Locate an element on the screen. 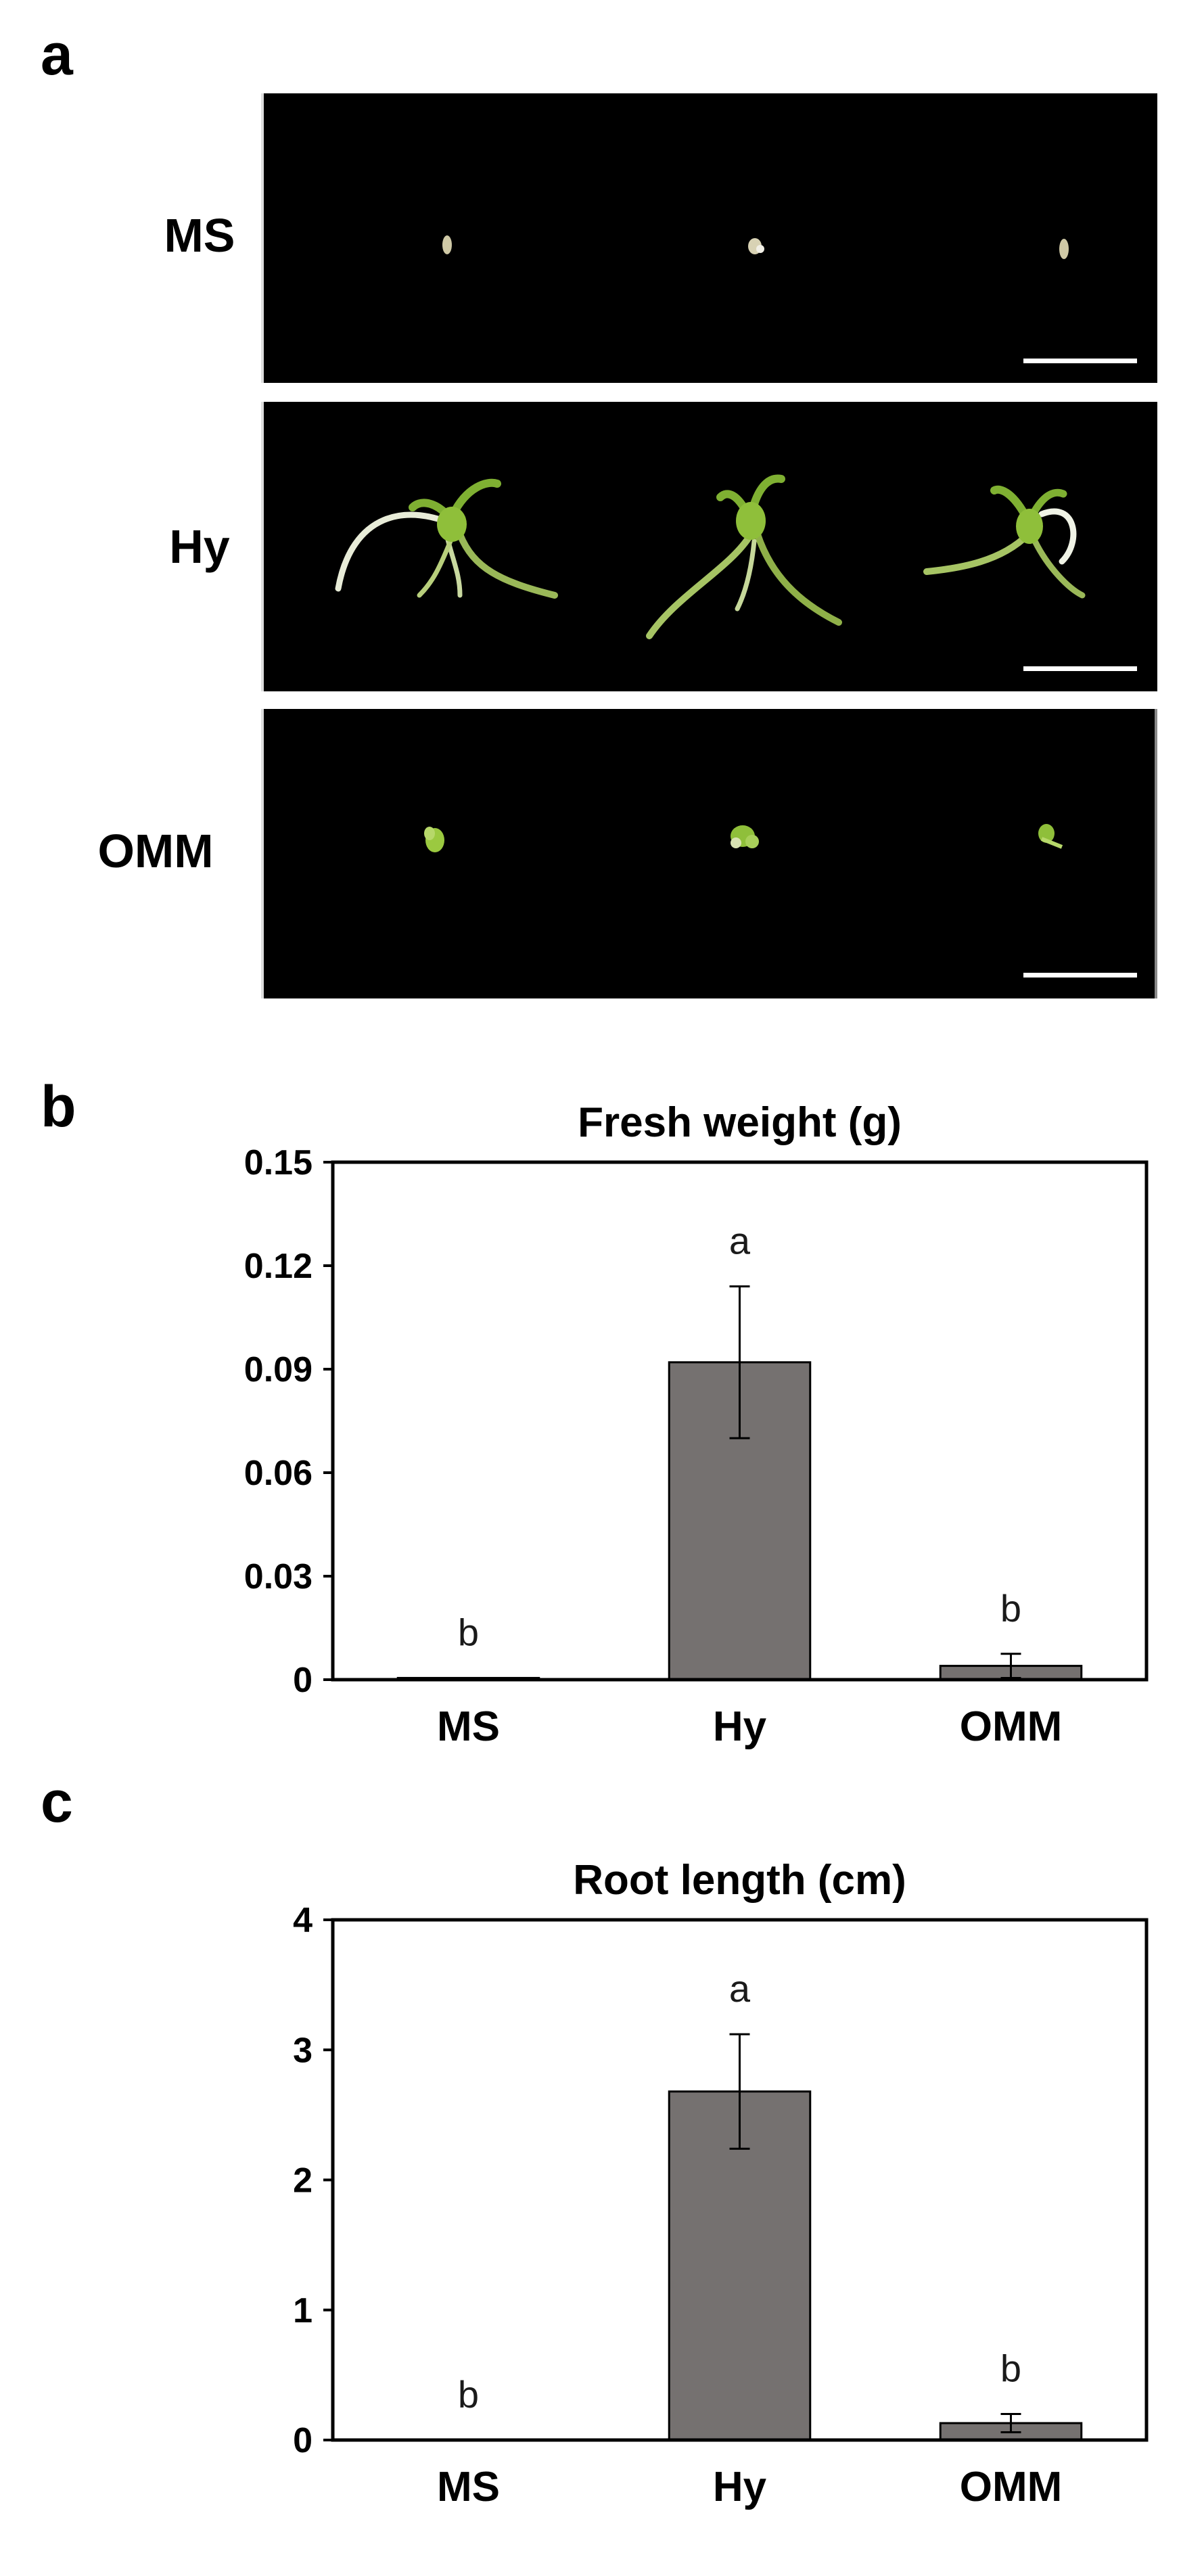 This screenshot has height=2576, width=1181. y-tick-label: 1 is located at coordinates (302, 2310).